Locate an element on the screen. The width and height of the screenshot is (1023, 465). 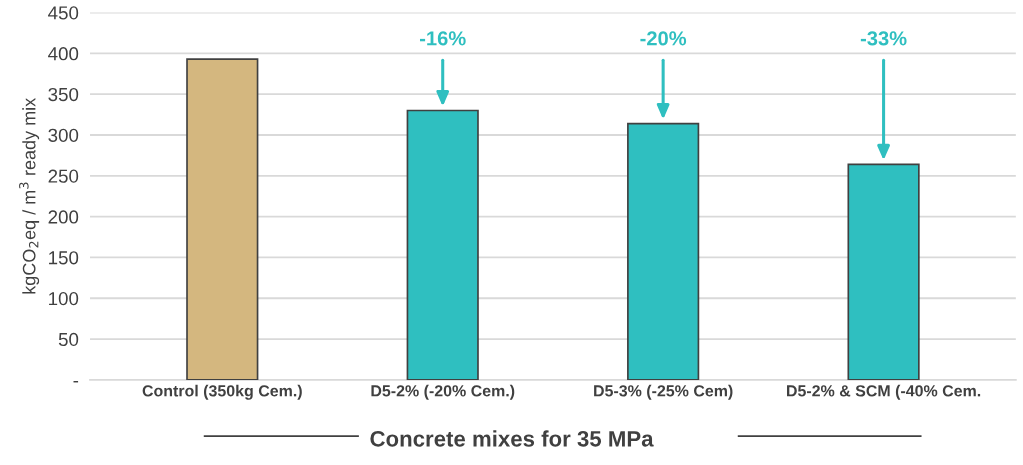
y-tick-label: 450 is located at coordinates (63, 13).